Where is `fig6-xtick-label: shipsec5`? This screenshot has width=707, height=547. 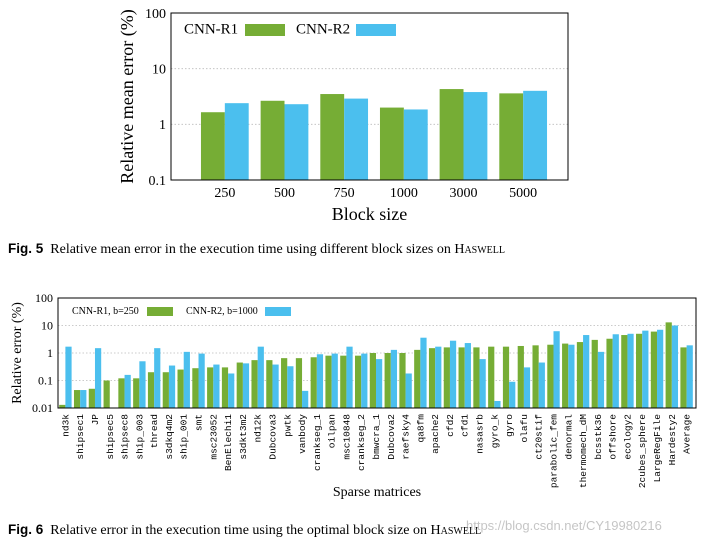
fig6-xtick-label: shipsec5 is located at coordinates (110, 437).